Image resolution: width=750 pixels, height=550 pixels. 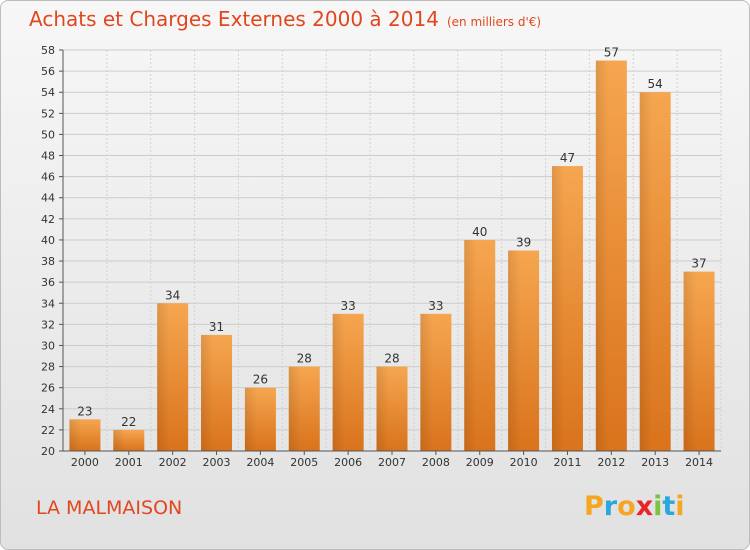 What do you see at coordinates (348, 462) in the screenshot?
I see `x-tick-label: 2006` at bounding box center [348, 462].